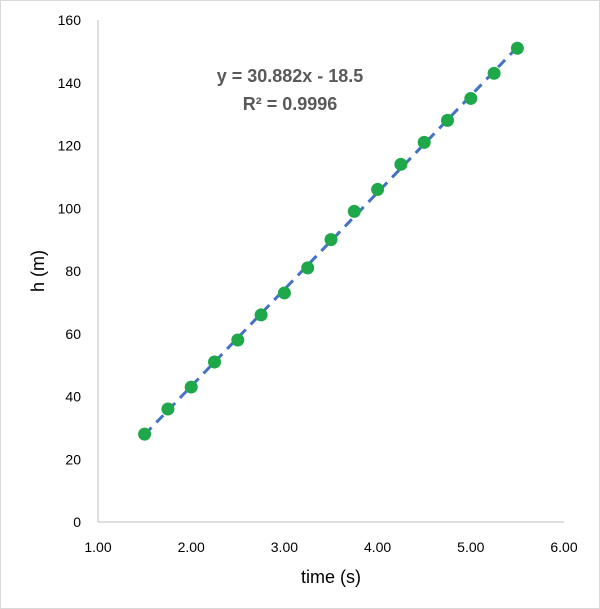 The height and width of the screenshot is (609, 600). I want to click on x-tick-label: 2.00, so click(191, 547).